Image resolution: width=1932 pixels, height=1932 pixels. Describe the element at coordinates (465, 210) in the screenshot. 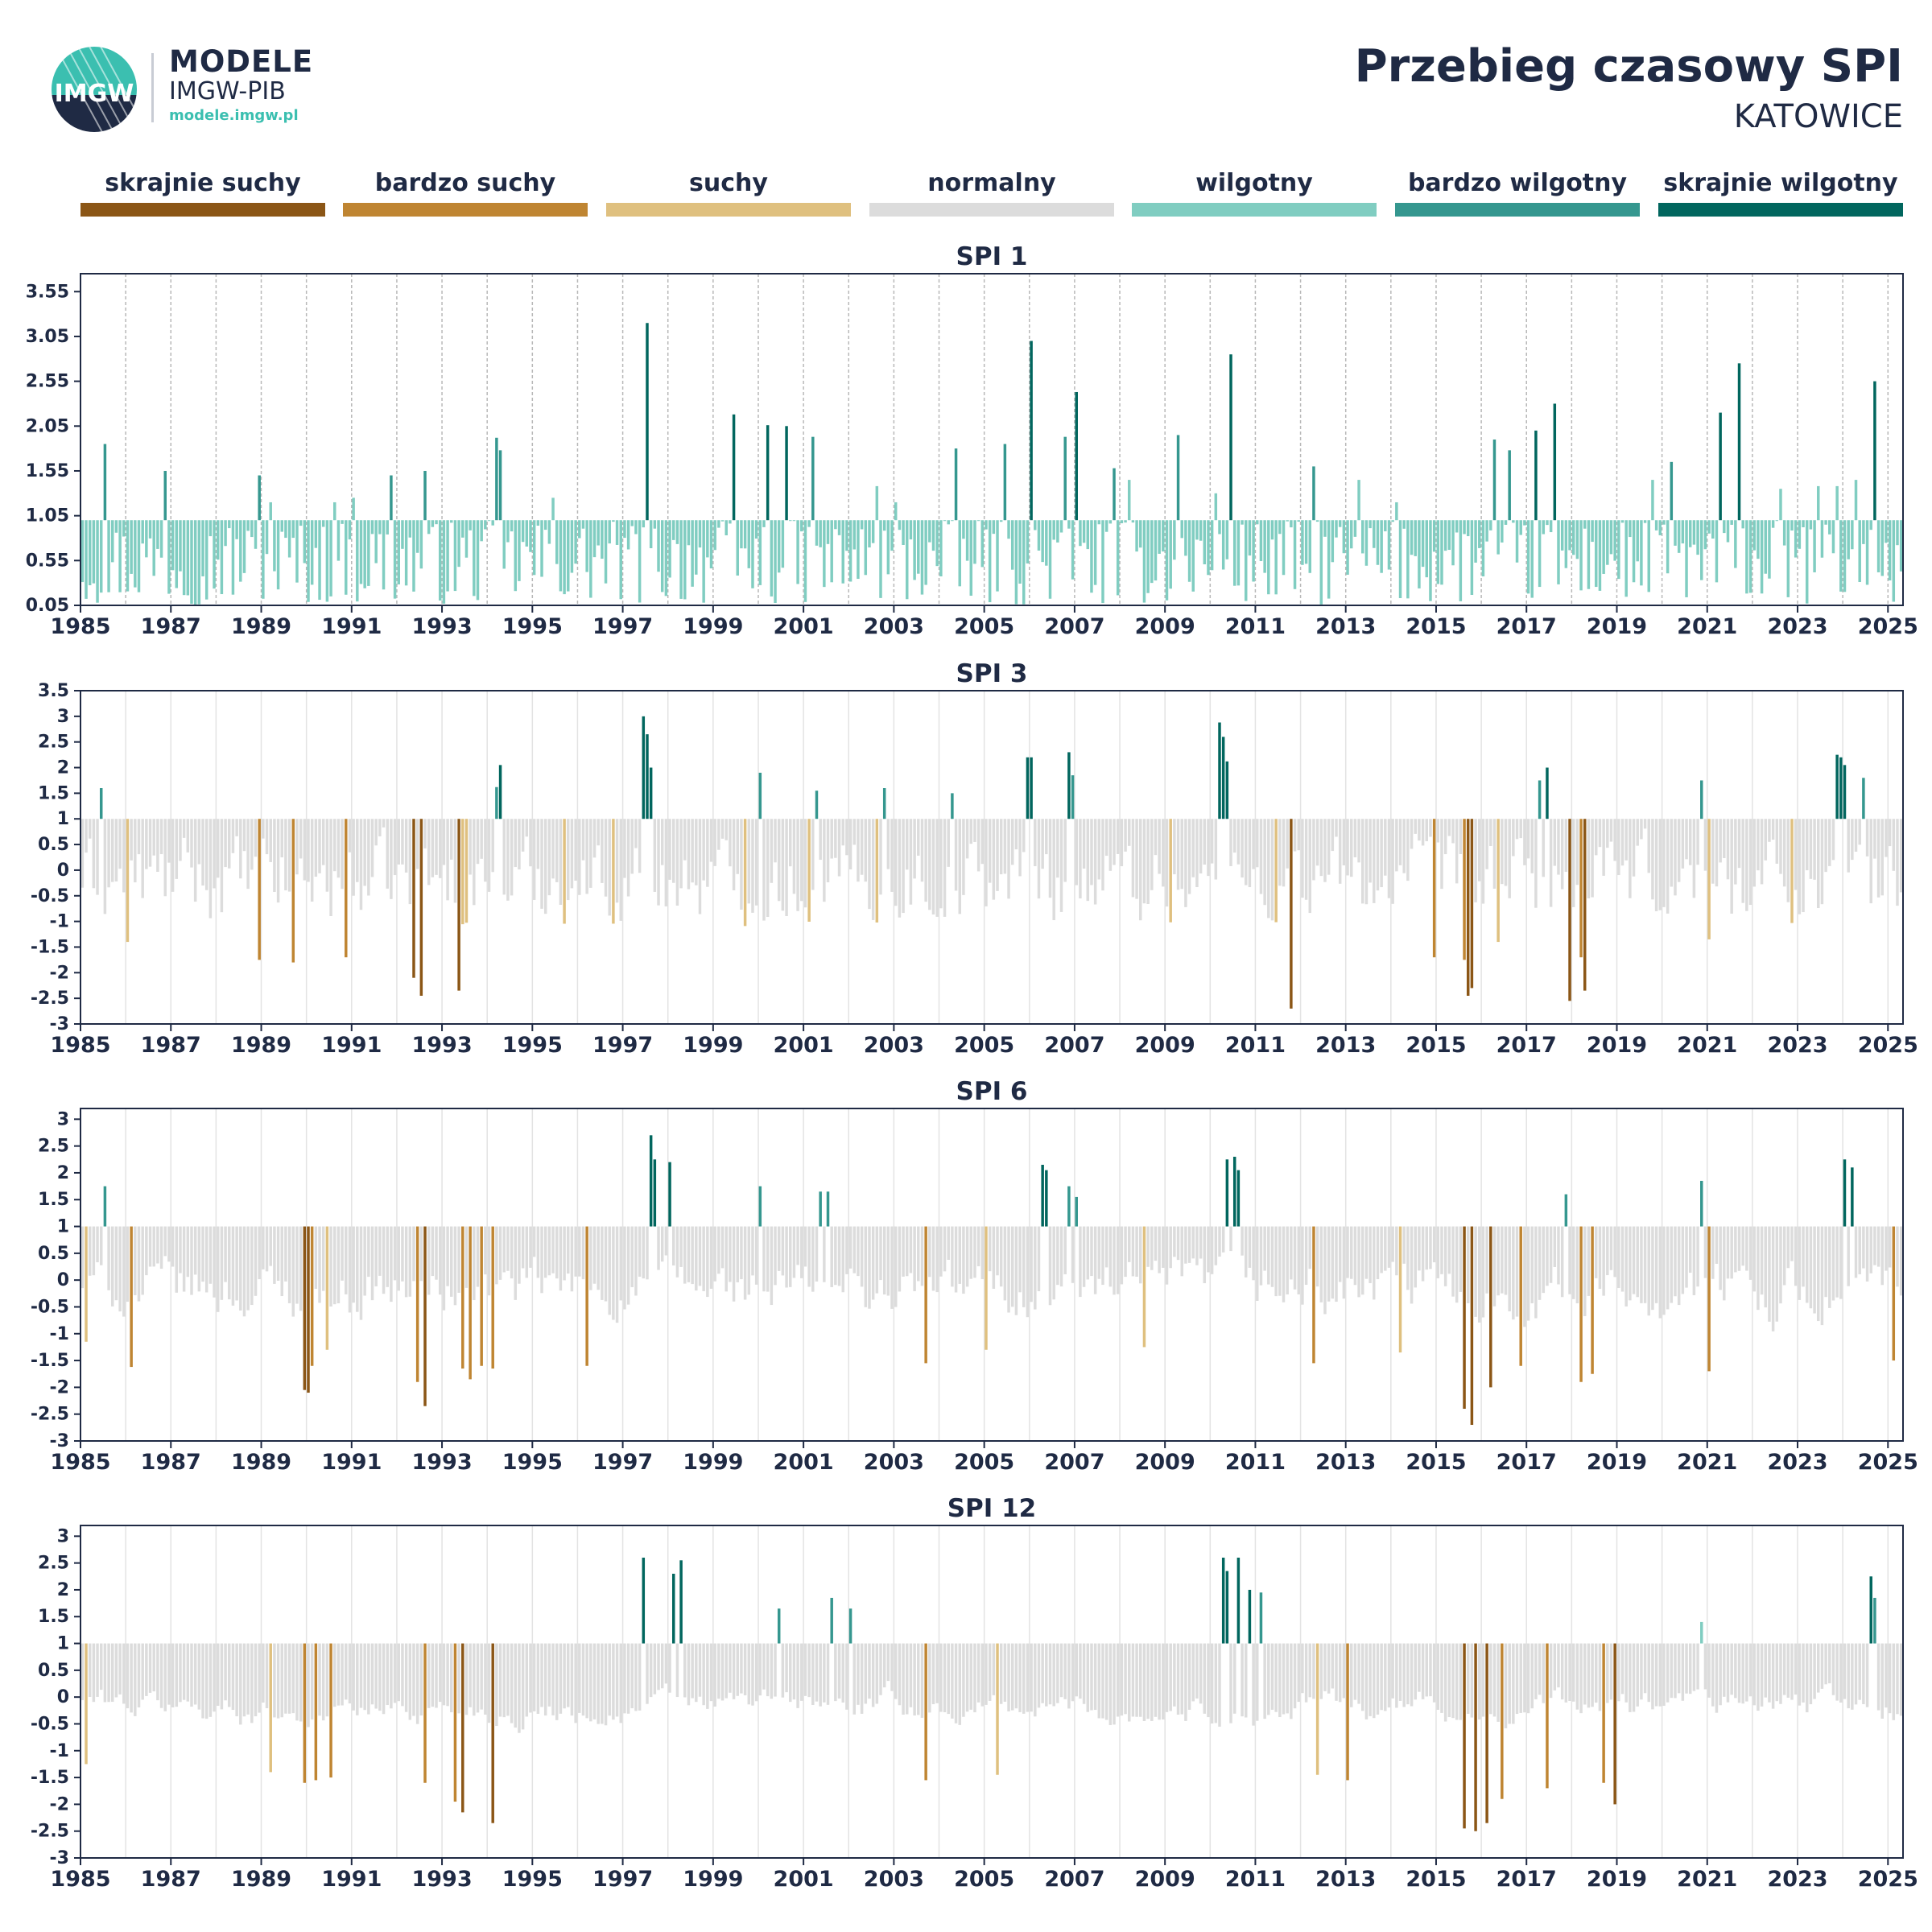

I see `legend-swatch` at that location.